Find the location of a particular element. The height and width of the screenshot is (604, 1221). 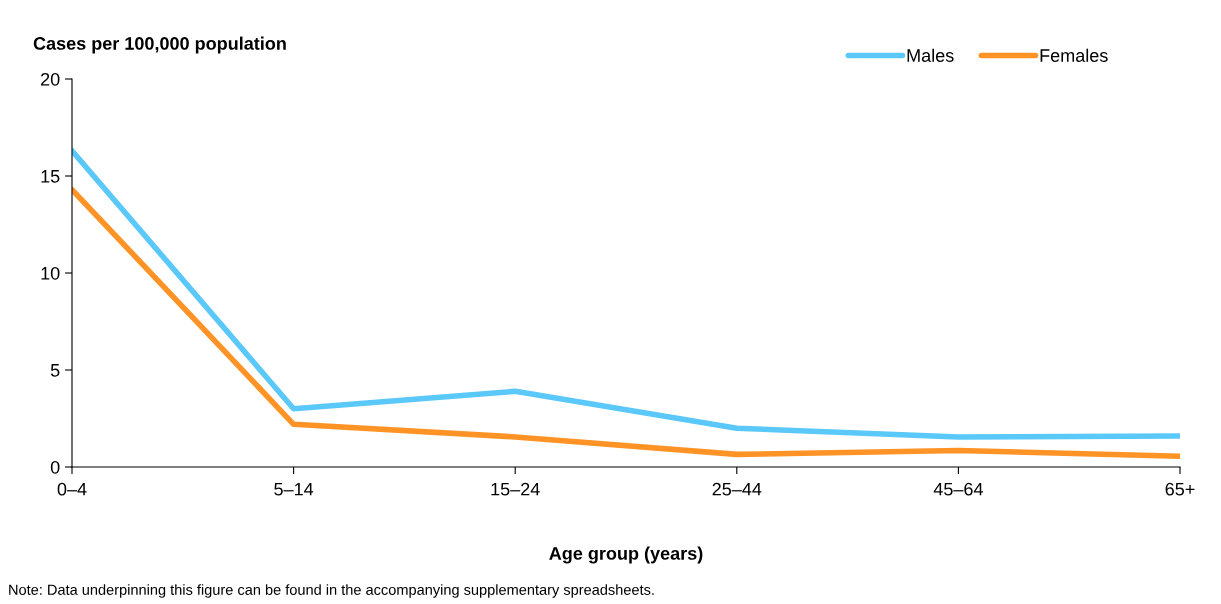

legend-label: Males is located at coordinates (930, 55).